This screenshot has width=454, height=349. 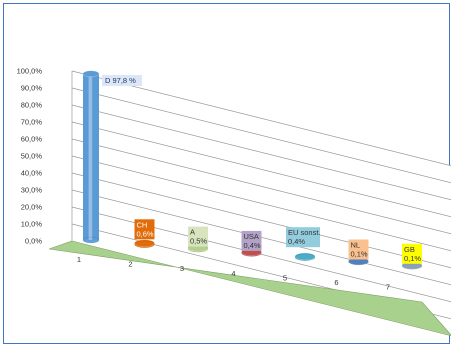 What do you see at coordinates (32, 105) in the screenshot?
I see `y-tick-label: 80,0%` at bounding box center [32, 105].